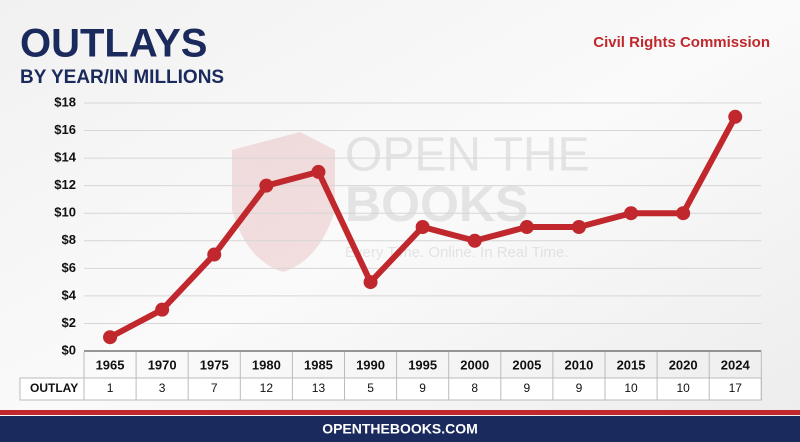 This screenshot has height=442, width=800. What do you see at coordinates (283, 202) in the screenshot?
I see `watermark-shield` at bounding box center [283, 202].